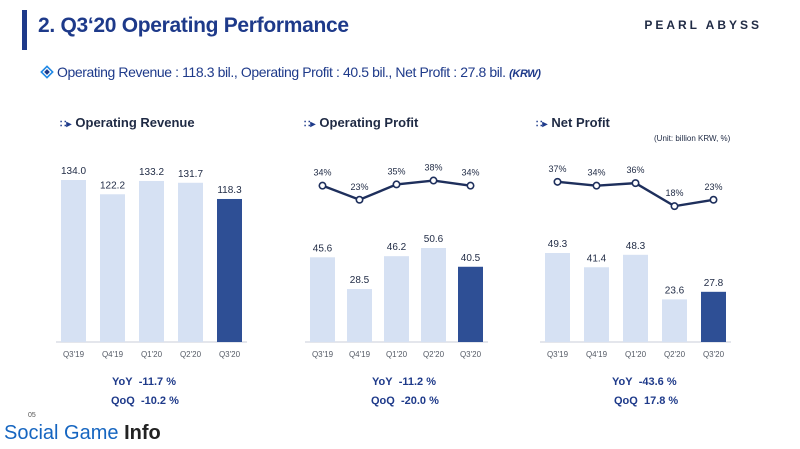 The height and width of the screenshot is (449, 800). I want to click on margin-label: 37%, so click(557, 169).